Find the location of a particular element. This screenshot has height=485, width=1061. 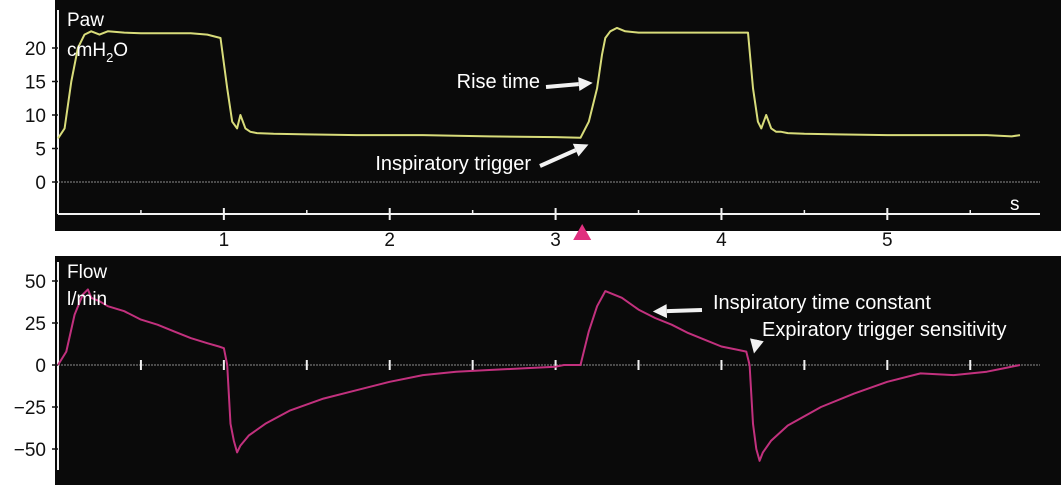

flow-y-tick-label: 0 is located at coordinates (40, 366).